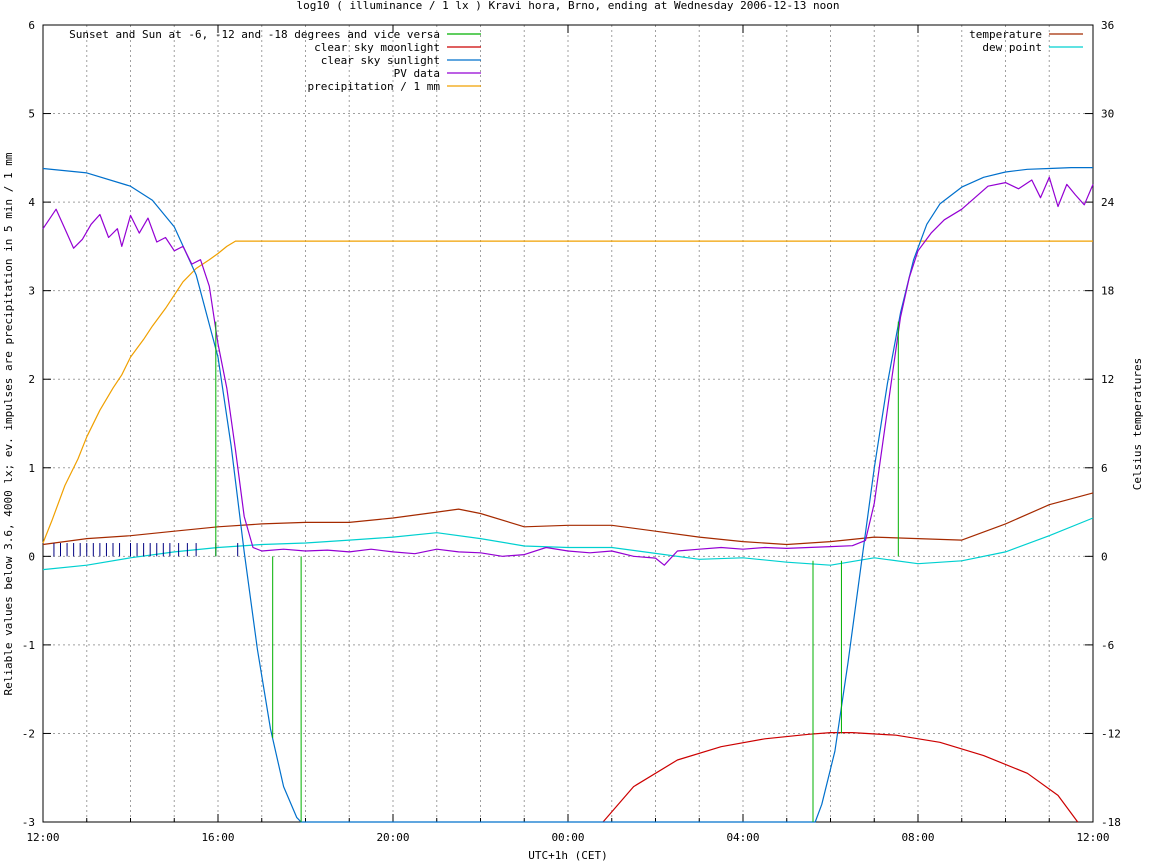 The height and width of the screenshot is (863, 1151). I want to click on y-tick-label: 1, so click(31, 468).